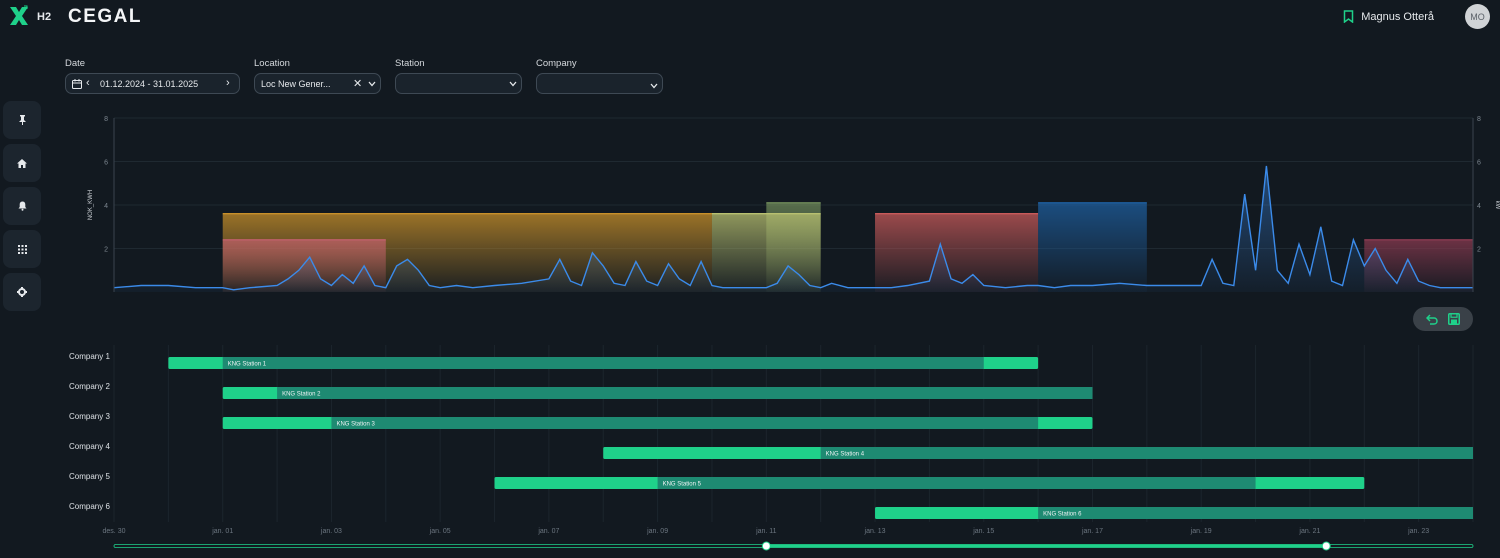 This screenshot has width=1500, height=558. I want to click on x-tick-label: des. 30, so click(114, 531).